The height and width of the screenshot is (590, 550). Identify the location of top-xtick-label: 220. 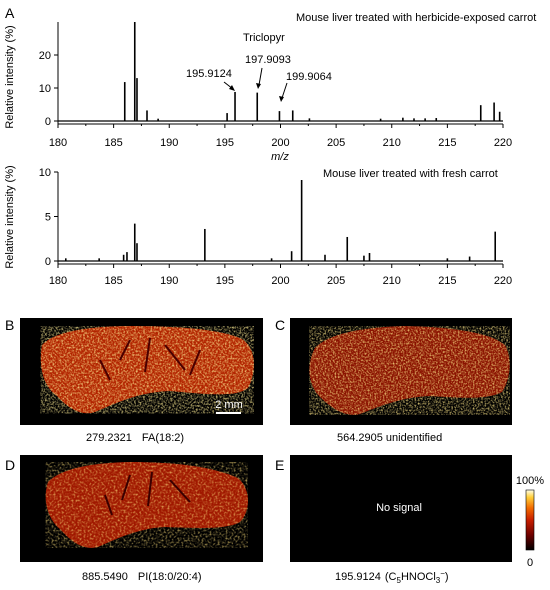
(503, 143).